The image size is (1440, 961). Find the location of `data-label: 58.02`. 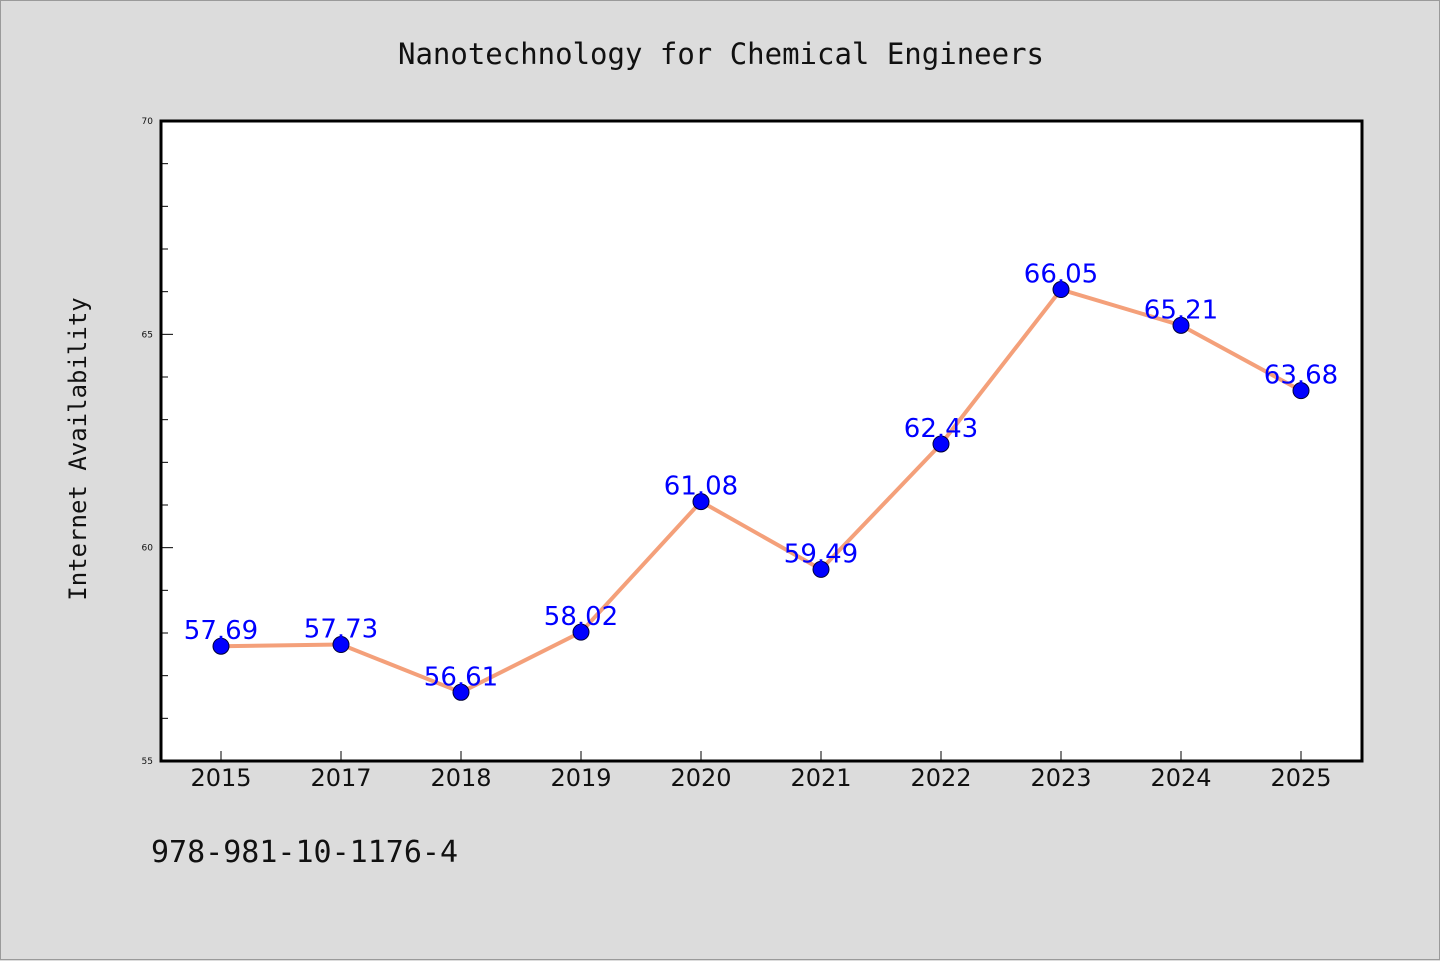

data-label: 58.02 is located at coordinates (581, 617).